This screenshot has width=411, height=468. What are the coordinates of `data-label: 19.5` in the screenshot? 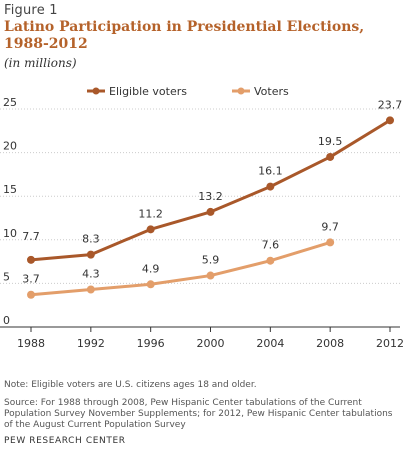 It's located at (330, 141).